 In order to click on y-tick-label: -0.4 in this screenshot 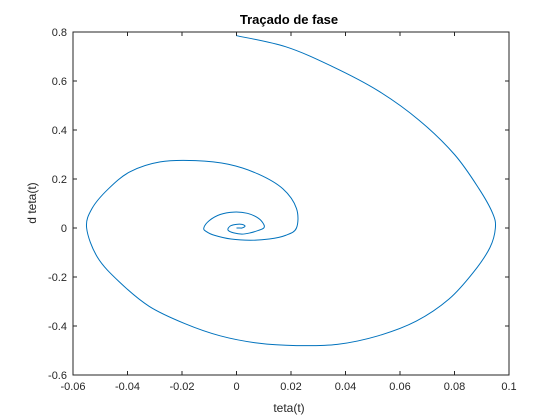, I will do `click(57, 327)`.